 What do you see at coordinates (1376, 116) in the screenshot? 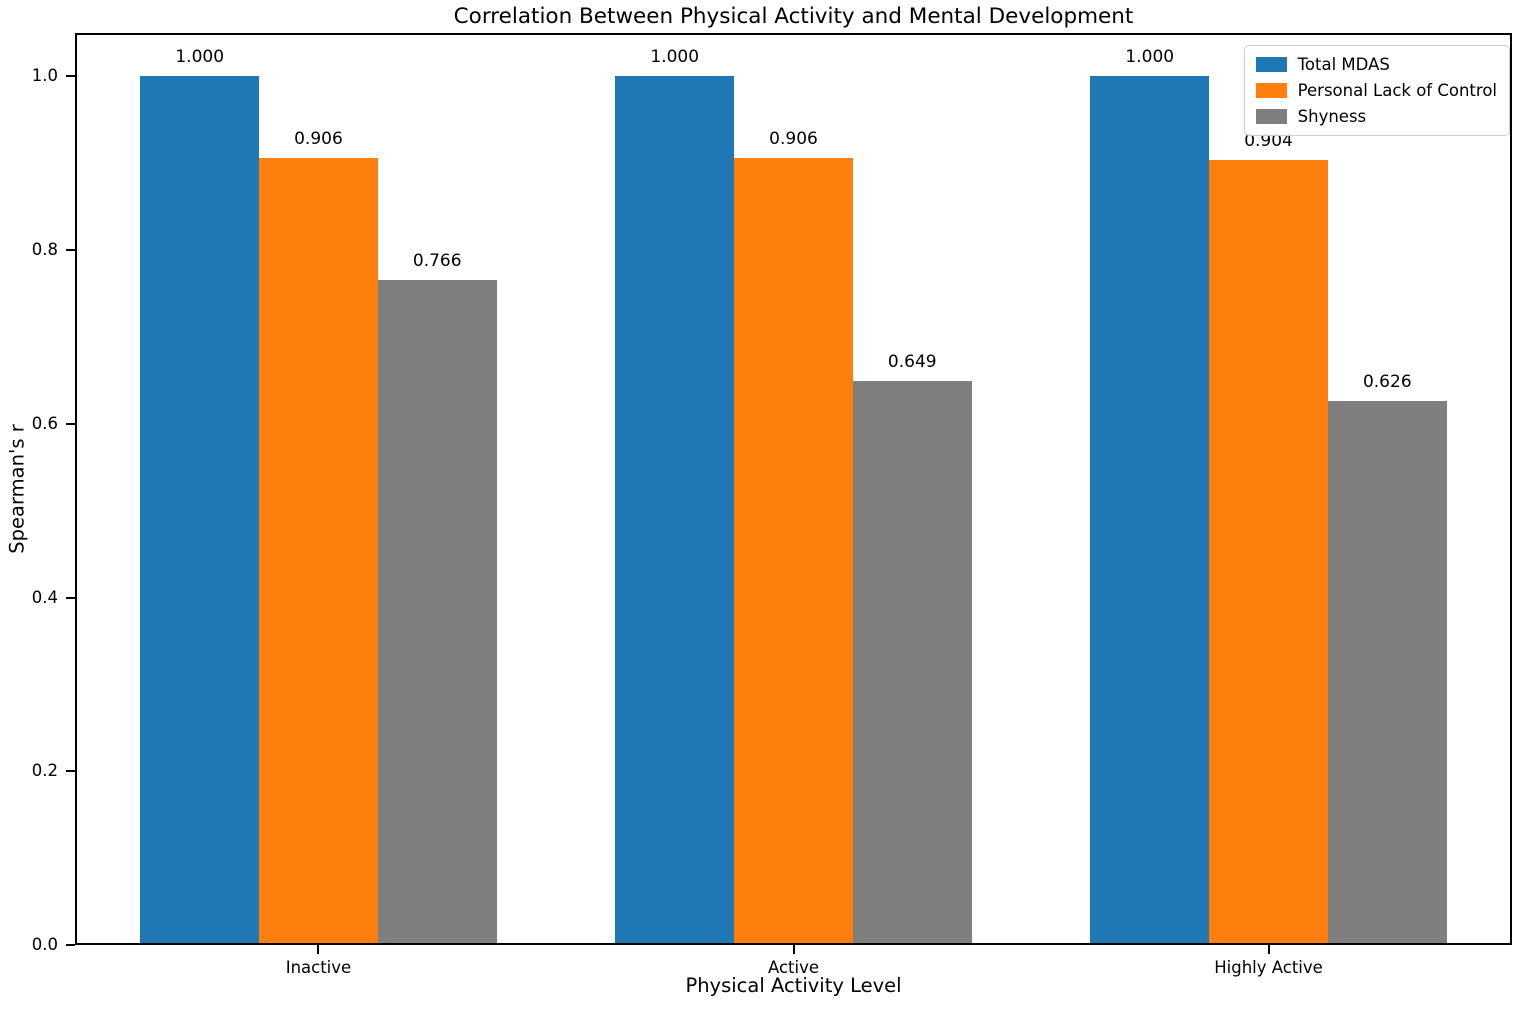
I see `legend-item: Shyness` at bounding box center [1376, 116].